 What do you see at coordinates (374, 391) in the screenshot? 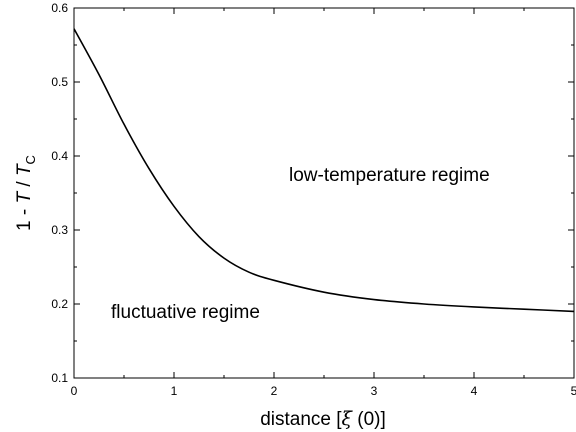
I see `x-tick-label: 3` at bounding box center [374, 391].